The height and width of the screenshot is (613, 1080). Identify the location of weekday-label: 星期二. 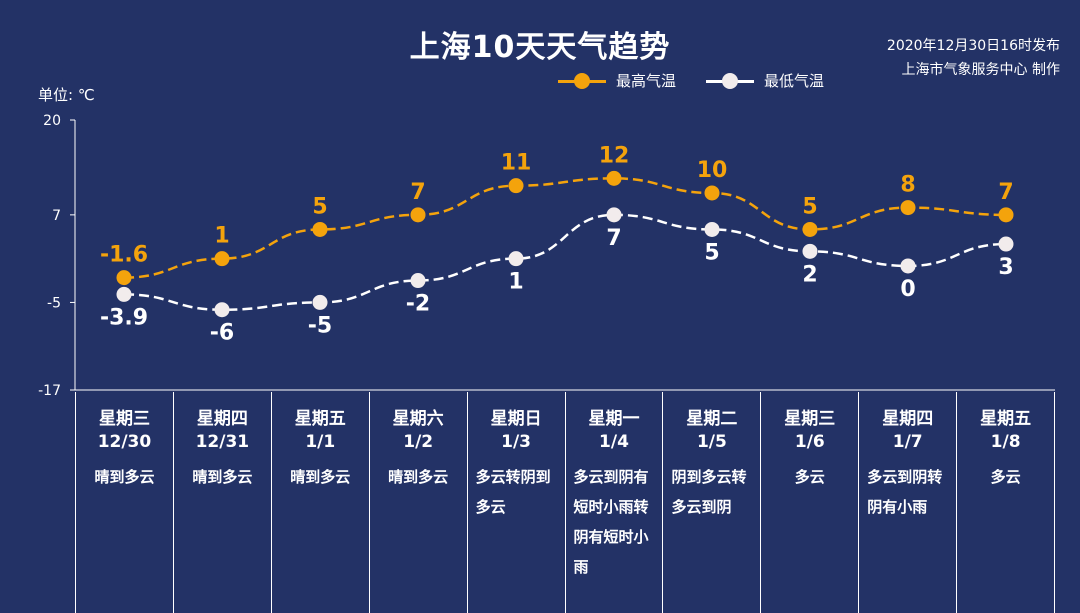
(712, 419).